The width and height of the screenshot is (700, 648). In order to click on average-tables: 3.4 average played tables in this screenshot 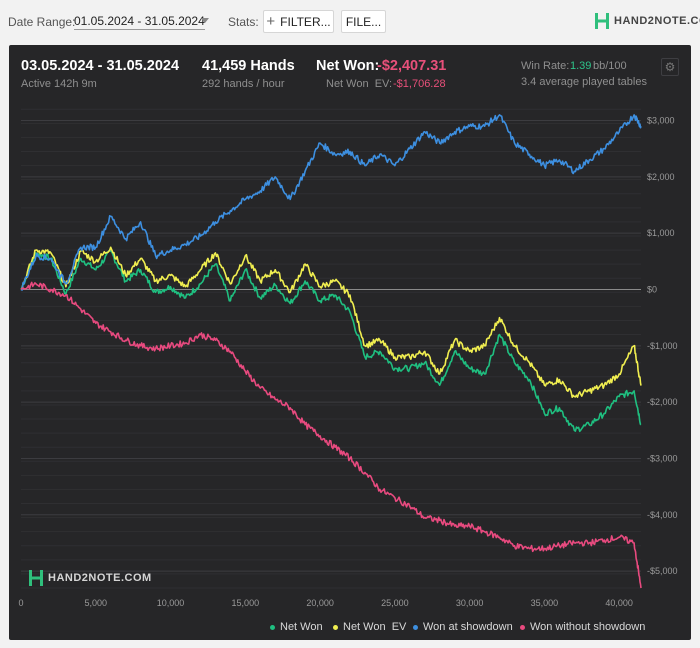, I will do `click(584, 82)`.